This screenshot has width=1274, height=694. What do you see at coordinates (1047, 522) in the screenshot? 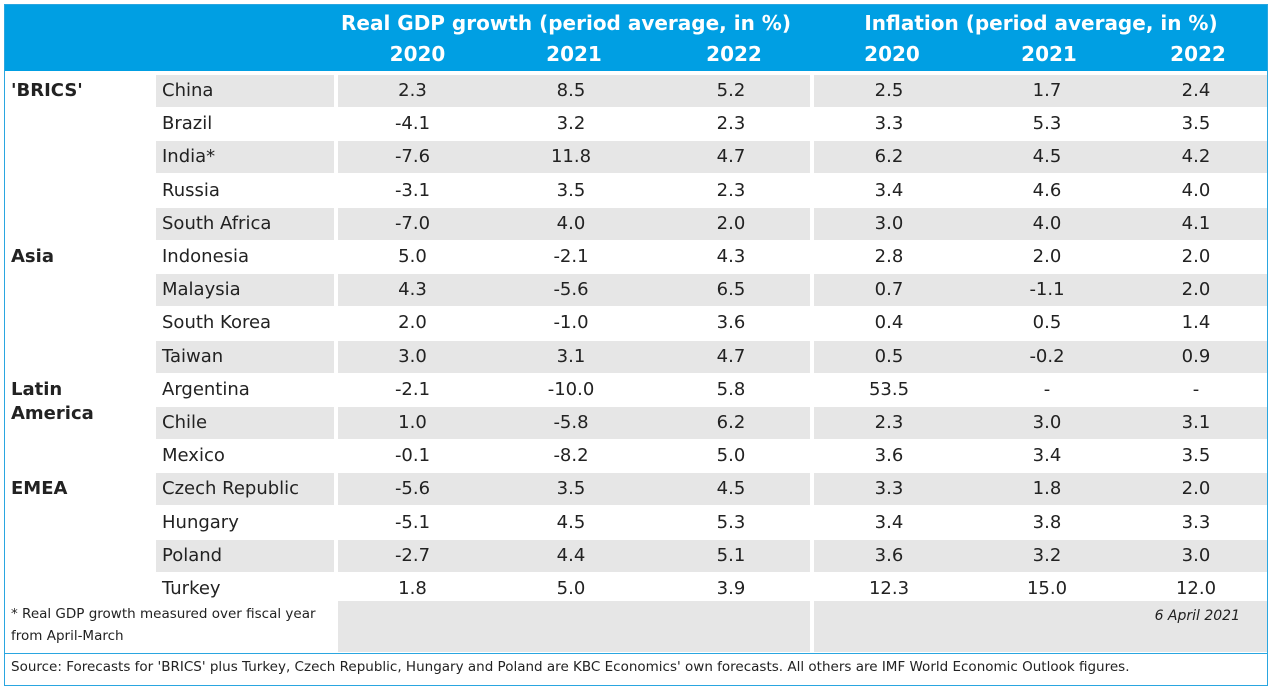
I see `value-cell: 3.8` at bounding box center [1047, 522].